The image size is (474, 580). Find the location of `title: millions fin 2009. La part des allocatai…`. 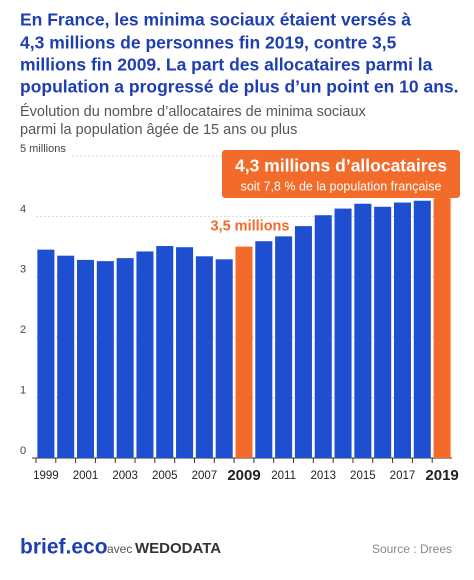

title: millions fin 2009. La part des allocatai… is located at coordinates (226, 65).